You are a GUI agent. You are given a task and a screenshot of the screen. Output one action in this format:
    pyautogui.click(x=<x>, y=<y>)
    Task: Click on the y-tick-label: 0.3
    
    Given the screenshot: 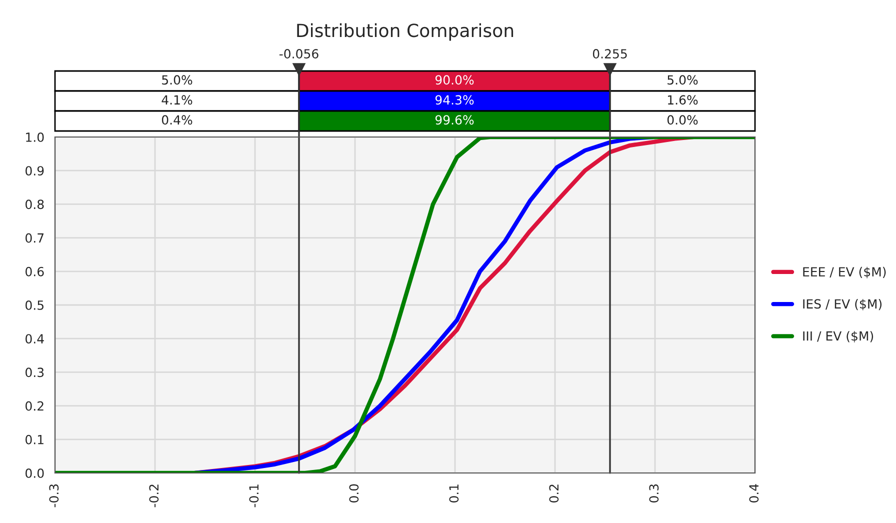 What is the action you would take?
    pyautogui.click(x=35, y=373)
    